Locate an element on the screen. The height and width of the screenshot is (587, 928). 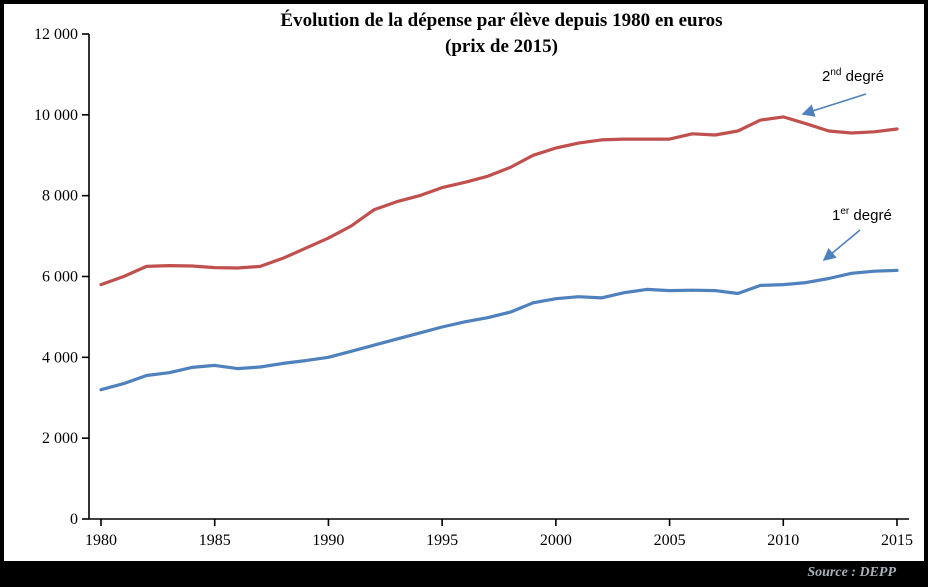
source-credit: Source : DEPP is located at coordinates (851, 572).